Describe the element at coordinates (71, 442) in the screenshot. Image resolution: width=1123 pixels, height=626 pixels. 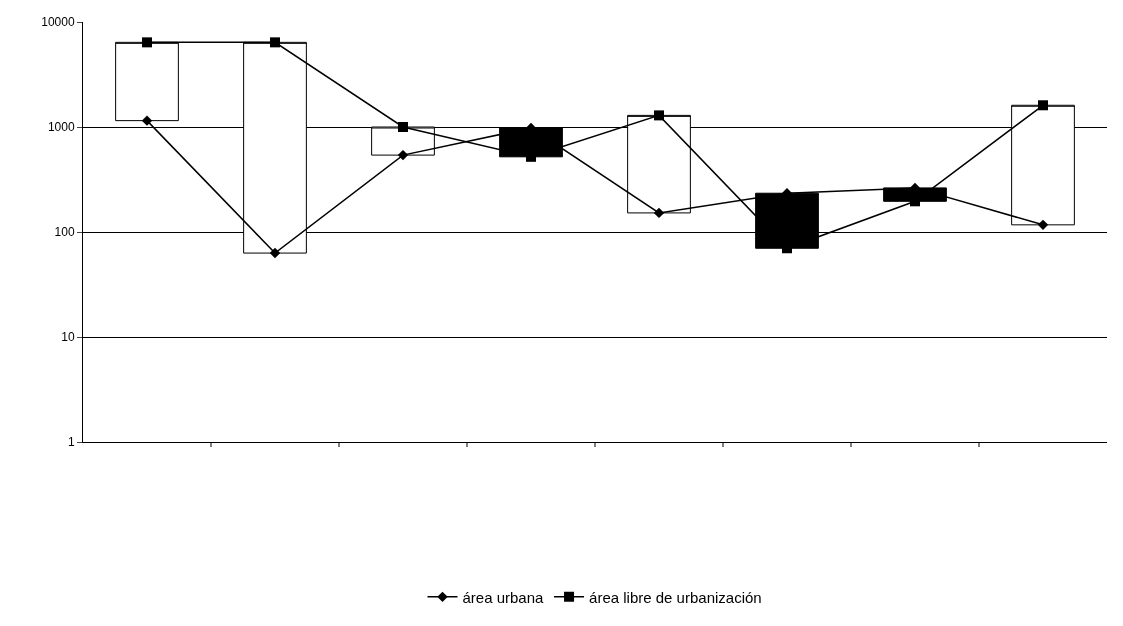
I see `y-tick-label: 1` at that location.